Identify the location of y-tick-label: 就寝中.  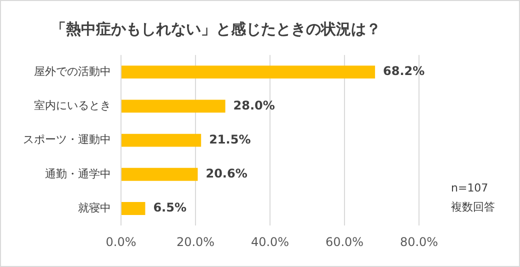
(94, 207).